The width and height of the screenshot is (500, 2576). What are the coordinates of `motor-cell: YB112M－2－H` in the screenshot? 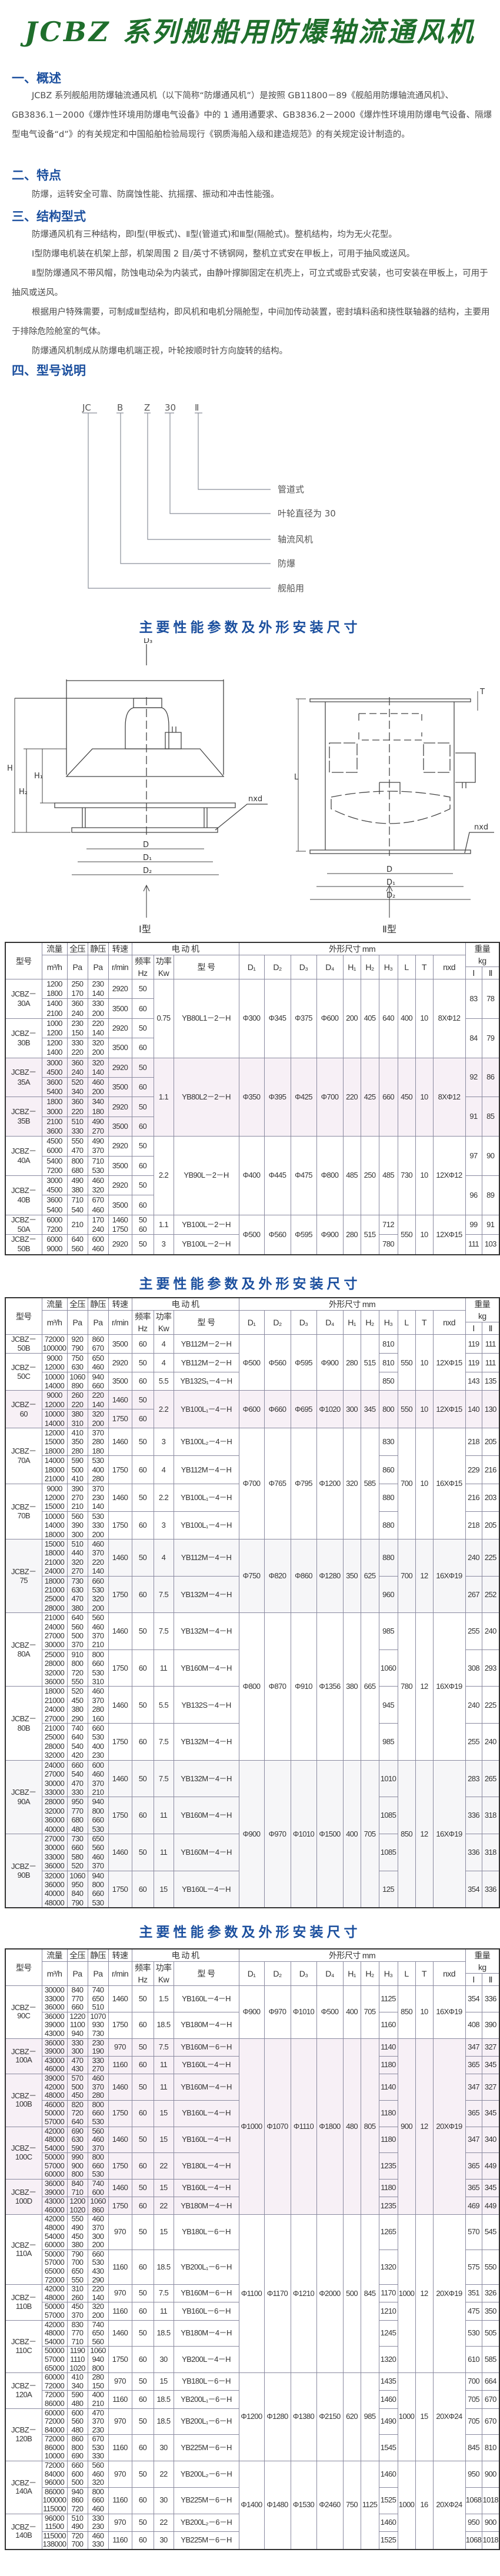 It's located at (206, 1344).